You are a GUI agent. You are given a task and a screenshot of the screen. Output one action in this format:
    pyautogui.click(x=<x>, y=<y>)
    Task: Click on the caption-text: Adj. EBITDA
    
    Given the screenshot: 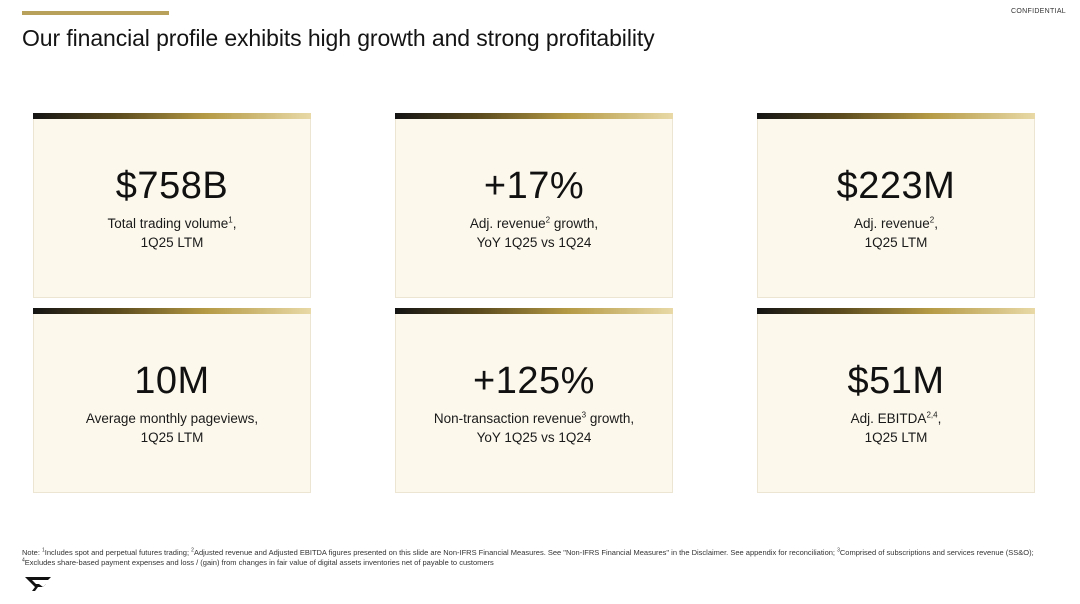 What is the action you would take?
    pyautogui.click(x=888, y=418)
    